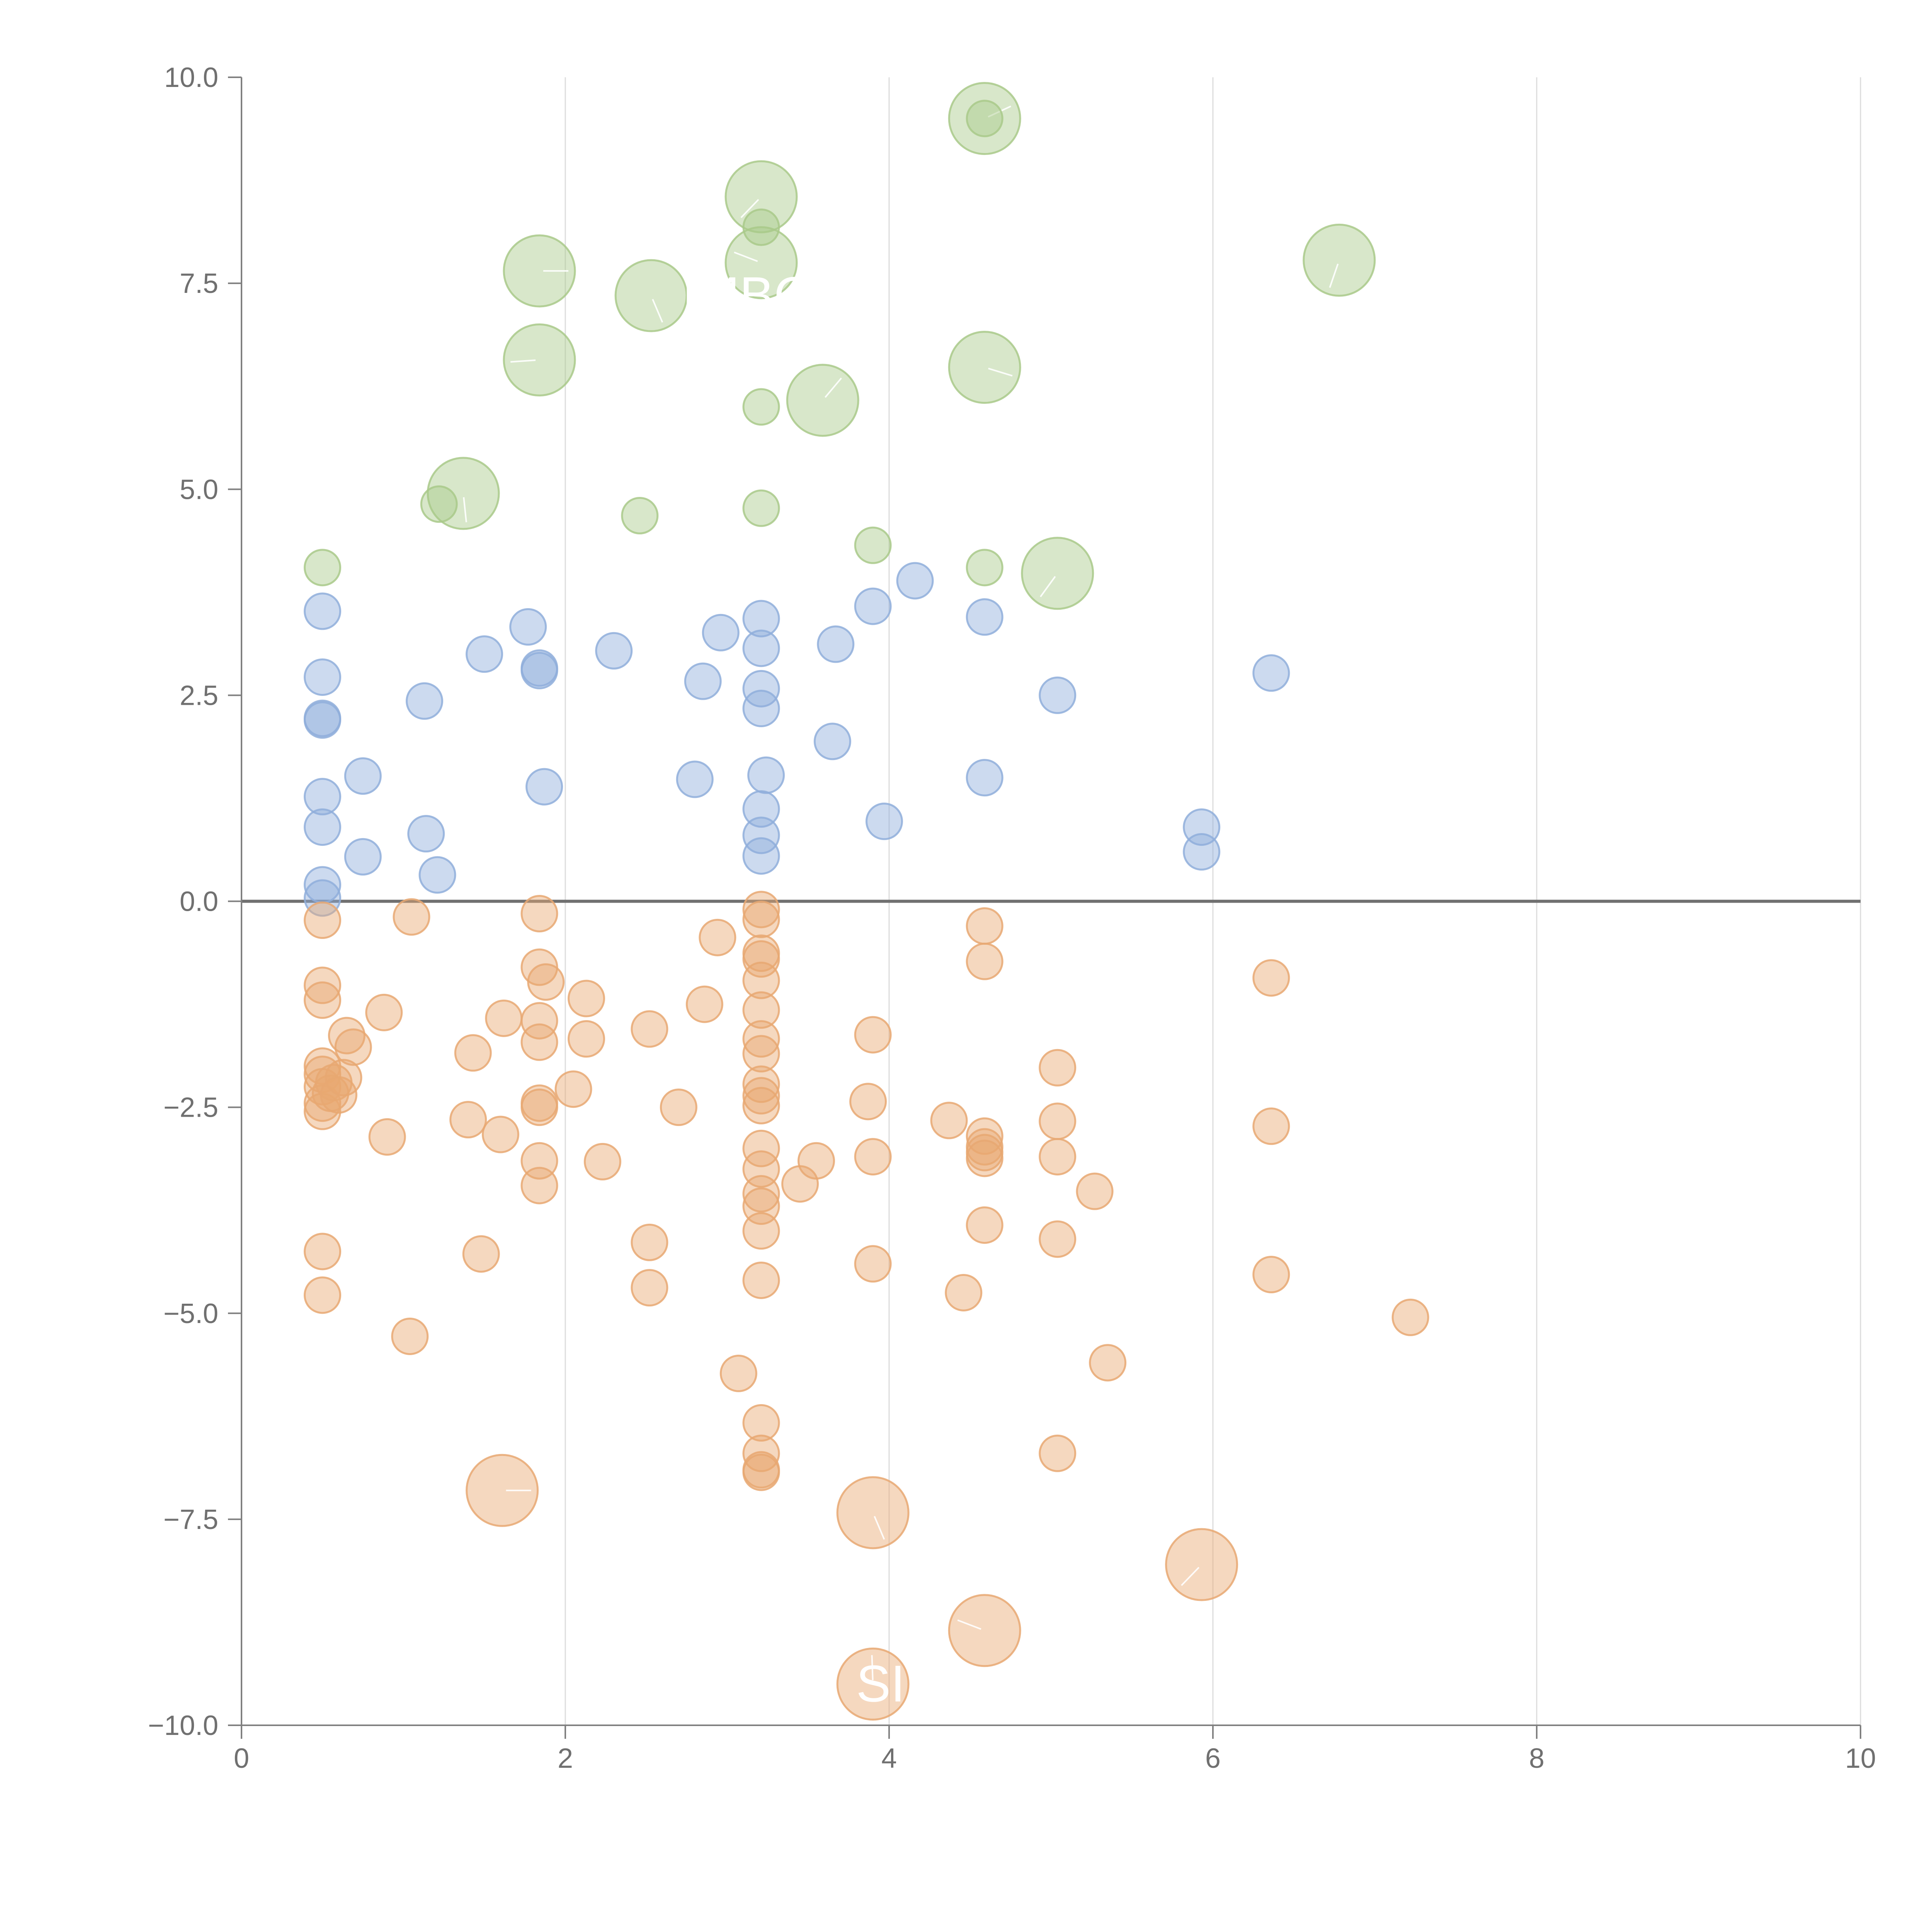 This screenshot has width=1932, height=1932. Describe the element at coordinates (199, 695) in the screenshot. I see `y-tick-label-5: 2.5` at that location.